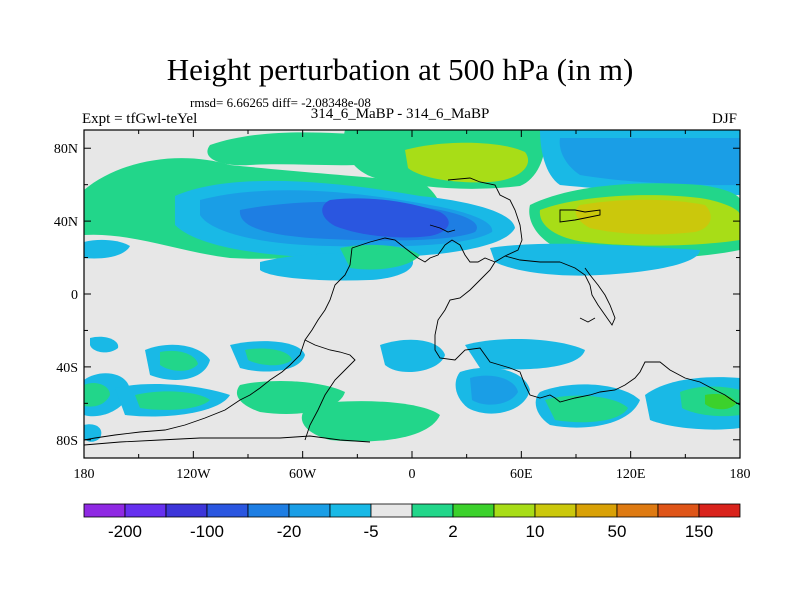  Describe the element at coordinates (67, 368) in the screenshot. I see `y-tick-label: 40S` at that location.